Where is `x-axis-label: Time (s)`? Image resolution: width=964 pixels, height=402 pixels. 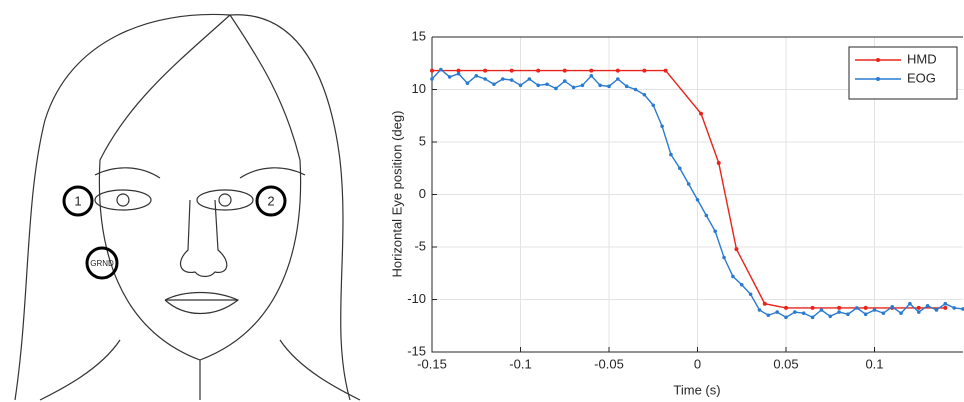
x-axis-label: Time (s) is located at coordinates (696, 389).